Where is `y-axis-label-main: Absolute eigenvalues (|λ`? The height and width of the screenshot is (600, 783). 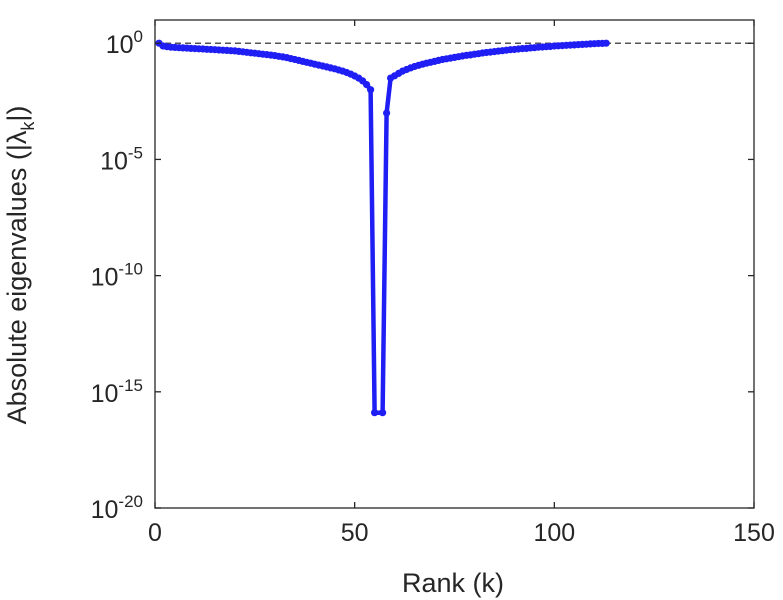 y-axis-label-main: Absolute eigenvalues (|λ is located at coordinates (17, 277).